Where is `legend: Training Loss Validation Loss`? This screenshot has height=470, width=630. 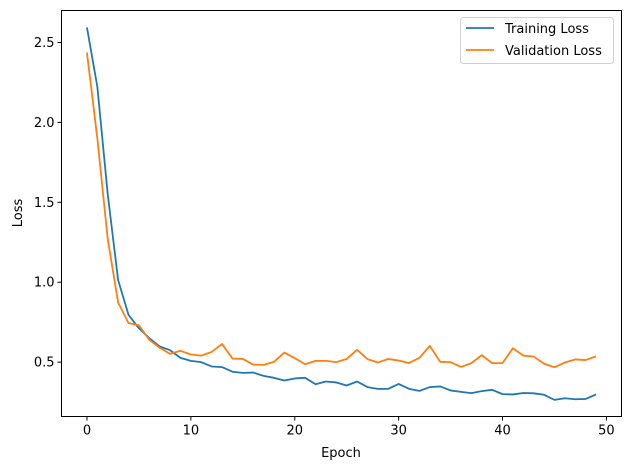
legend: Training Loss Validation Loss is located at coordinates (537, 40).